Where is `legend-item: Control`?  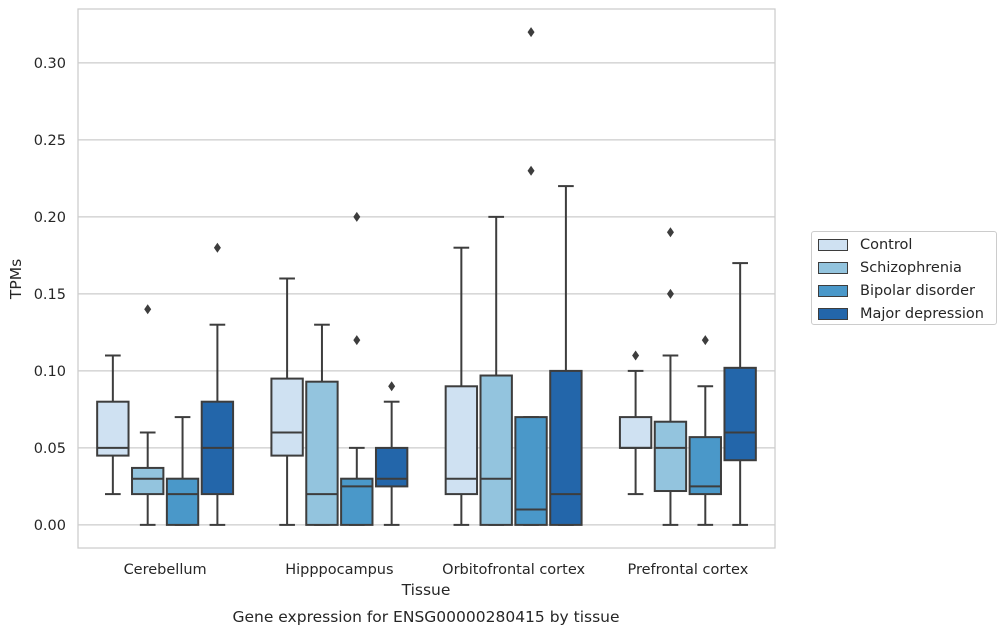
legend-item: Control is located at coordinates (865, 245).